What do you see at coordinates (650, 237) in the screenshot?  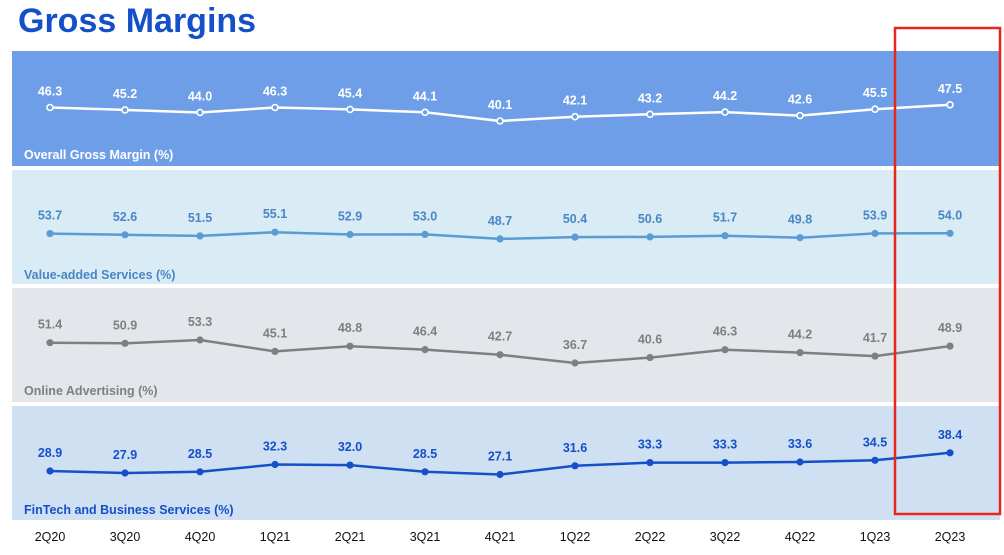 I see `point-value-added-services-2q22` at bounding box center [650, 237].